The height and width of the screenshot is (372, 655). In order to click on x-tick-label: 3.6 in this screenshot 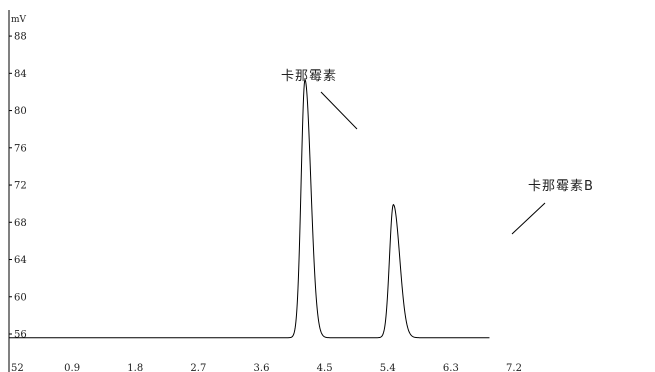, I will do `click(262, 367)`.